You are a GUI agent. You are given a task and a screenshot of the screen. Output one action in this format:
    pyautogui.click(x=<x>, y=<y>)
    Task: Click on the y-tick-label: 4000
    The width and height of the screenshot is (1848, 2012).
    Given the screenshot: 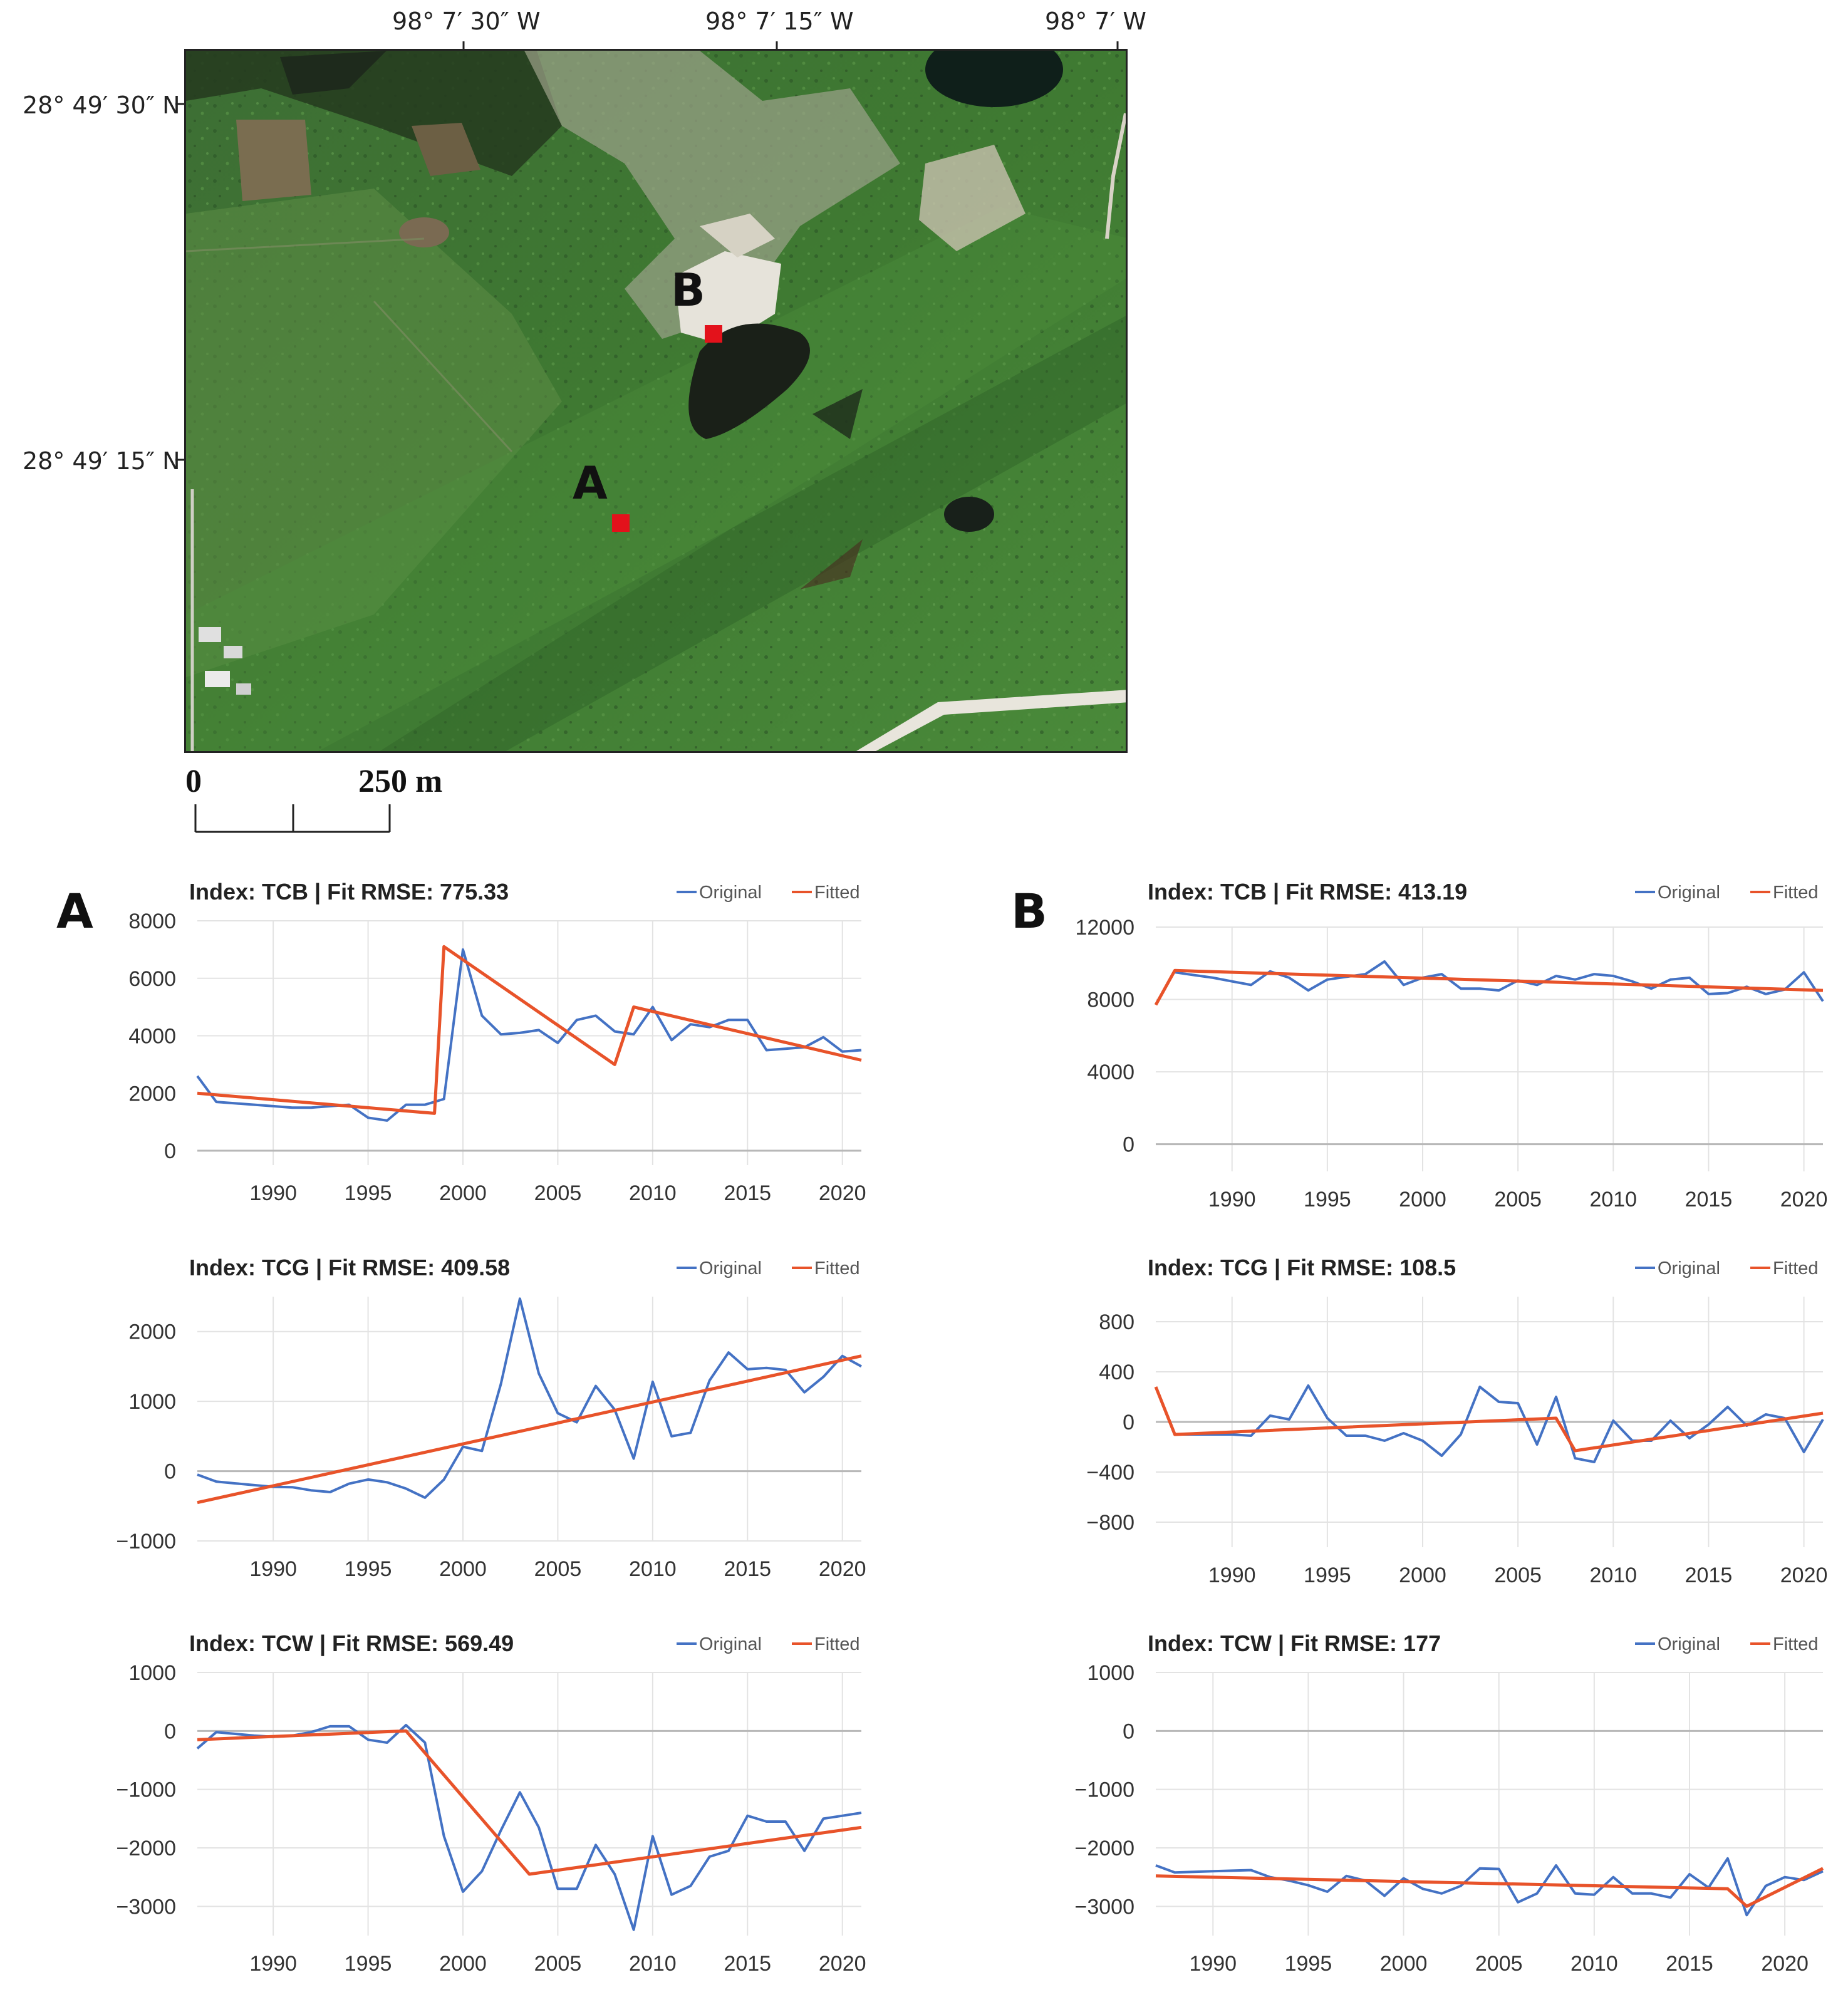 What is the action you would take?
    pyautogui.click(x=152, y=1037)
    